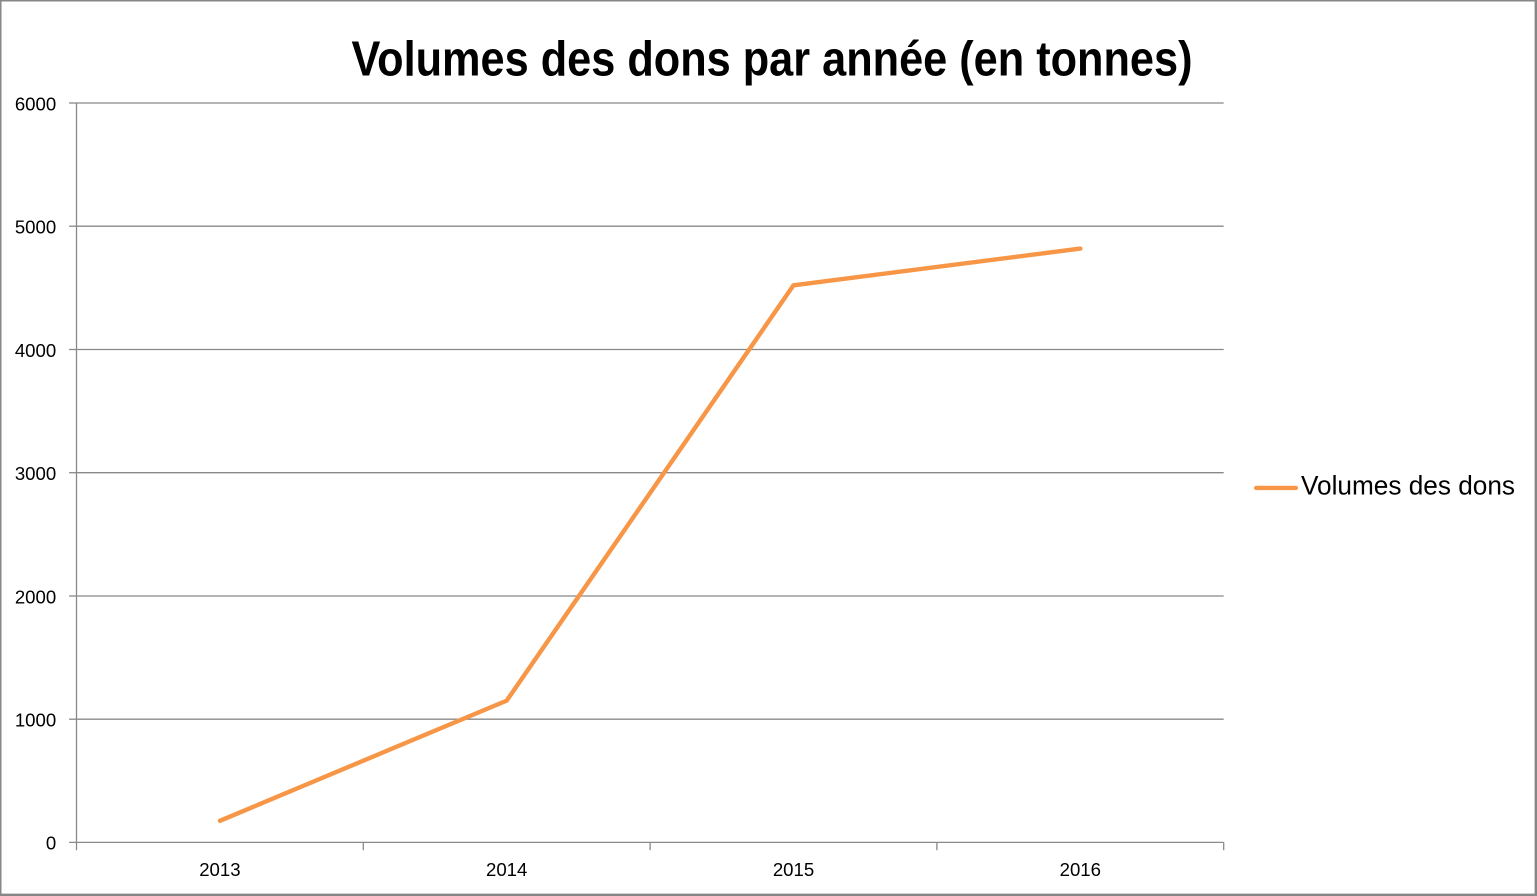 Image resolution: width=1537 pixels, height=896 pixels. What do you see at coordinates (35, 350) in the screenshot?
I see `svg-text: 4000` at bounding box center [35, 350].